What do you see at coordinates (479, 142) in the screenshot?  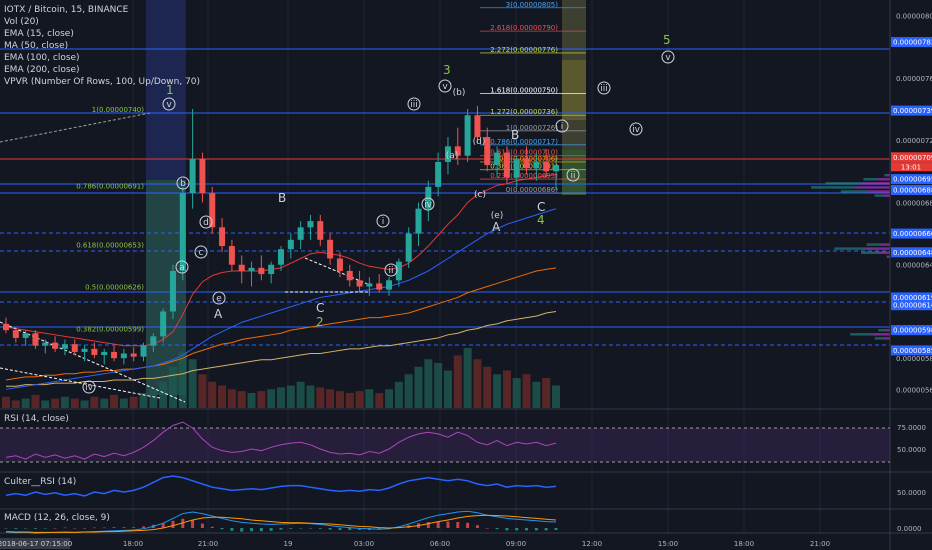 I see `wave-paren-d: (d)` at bounding box center [479, 142].